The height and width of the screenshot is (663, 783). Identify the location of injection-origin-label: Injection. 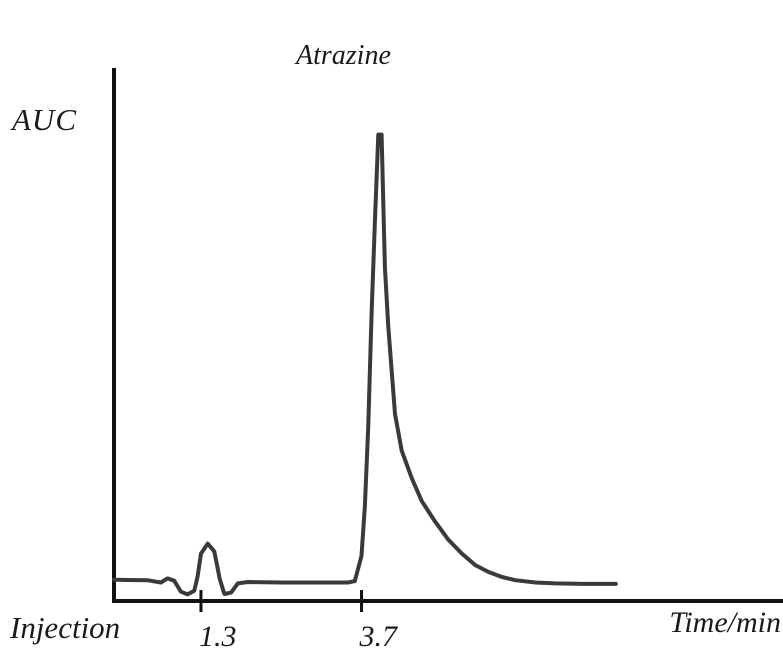
(65, 627).